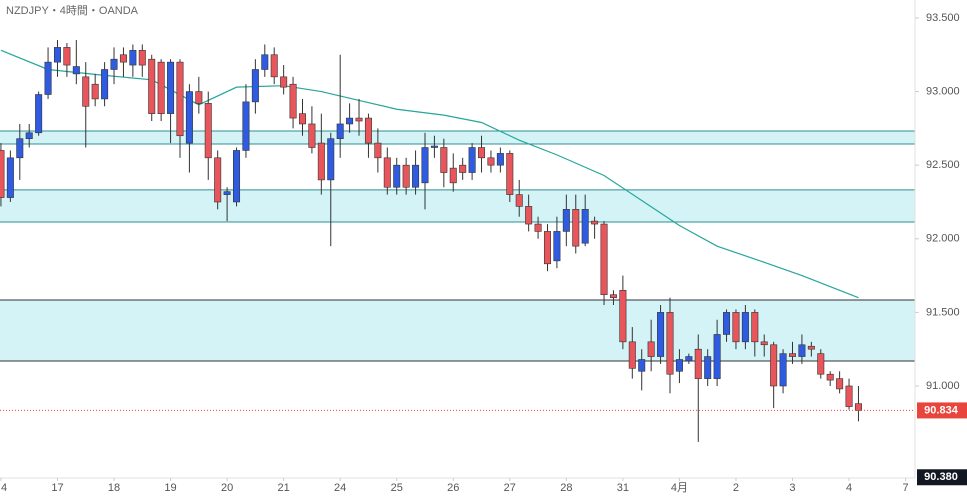  I want to click on y-tick-label: 91.000, so click(943, 386).